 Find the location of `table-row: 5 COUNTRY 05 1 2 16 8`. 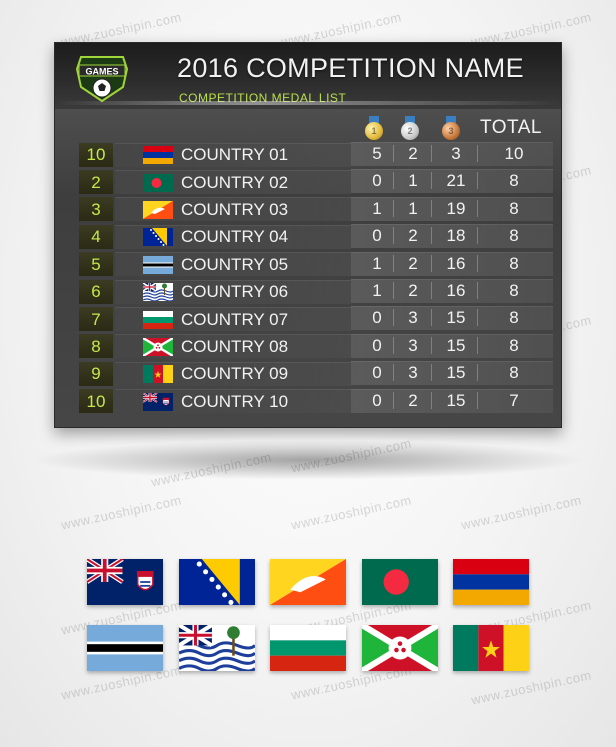

table-row: 5 COUNTRY 05 1 2 16 8 is located at coordinates (316, 264).